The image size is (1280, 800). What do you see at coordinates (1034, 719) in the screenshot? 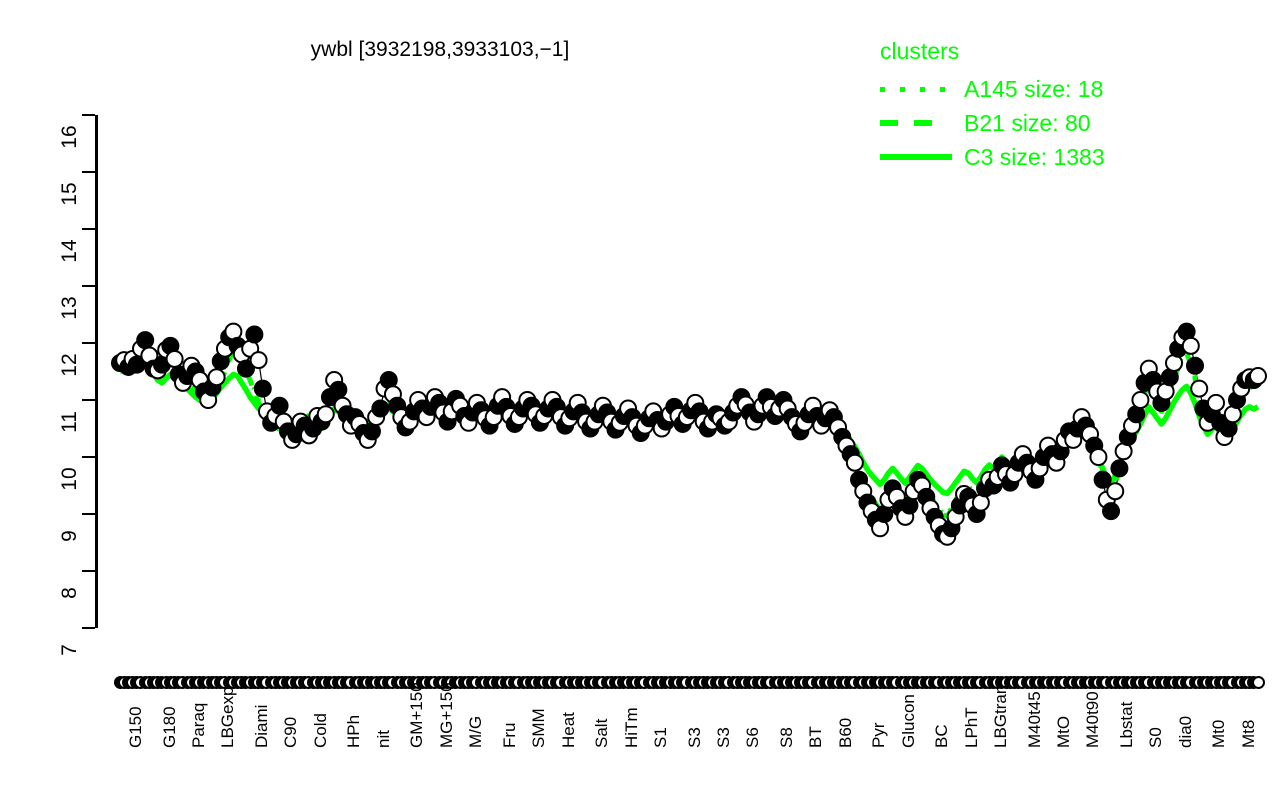
I see `x-axis-label-bottom: M40t45` at bounding box center [1034, 719].